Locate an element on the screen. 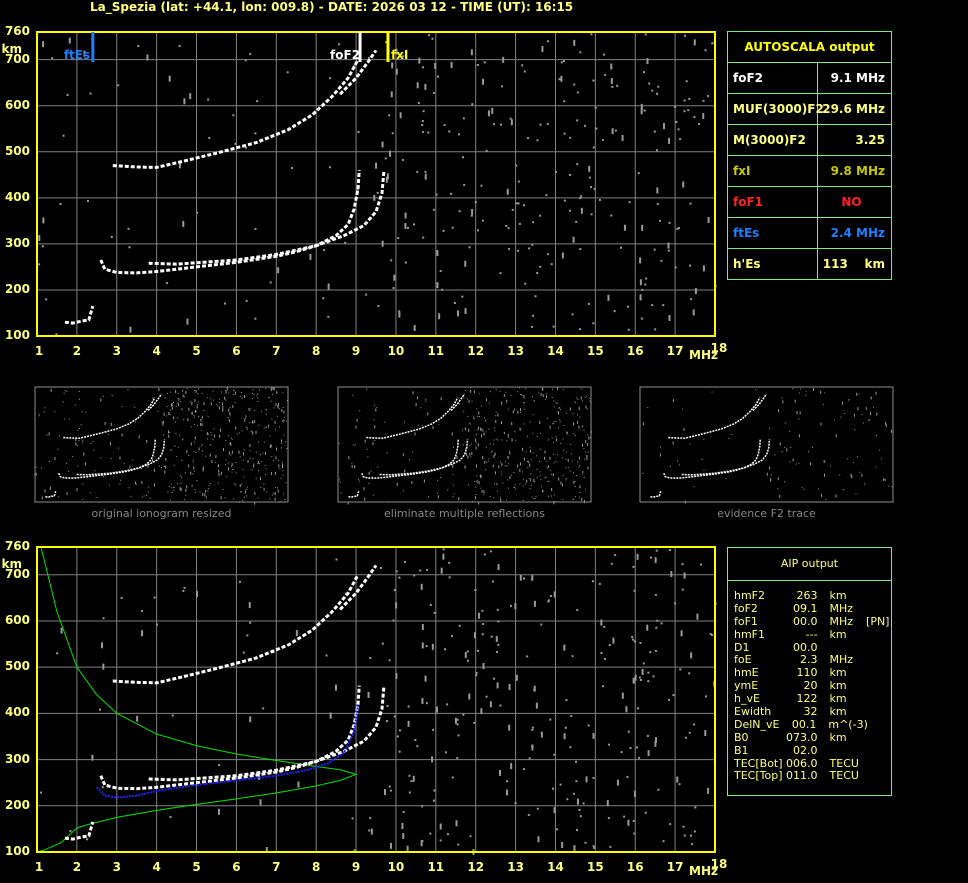  trace-multiple_x is located at coordinates (458, 402).